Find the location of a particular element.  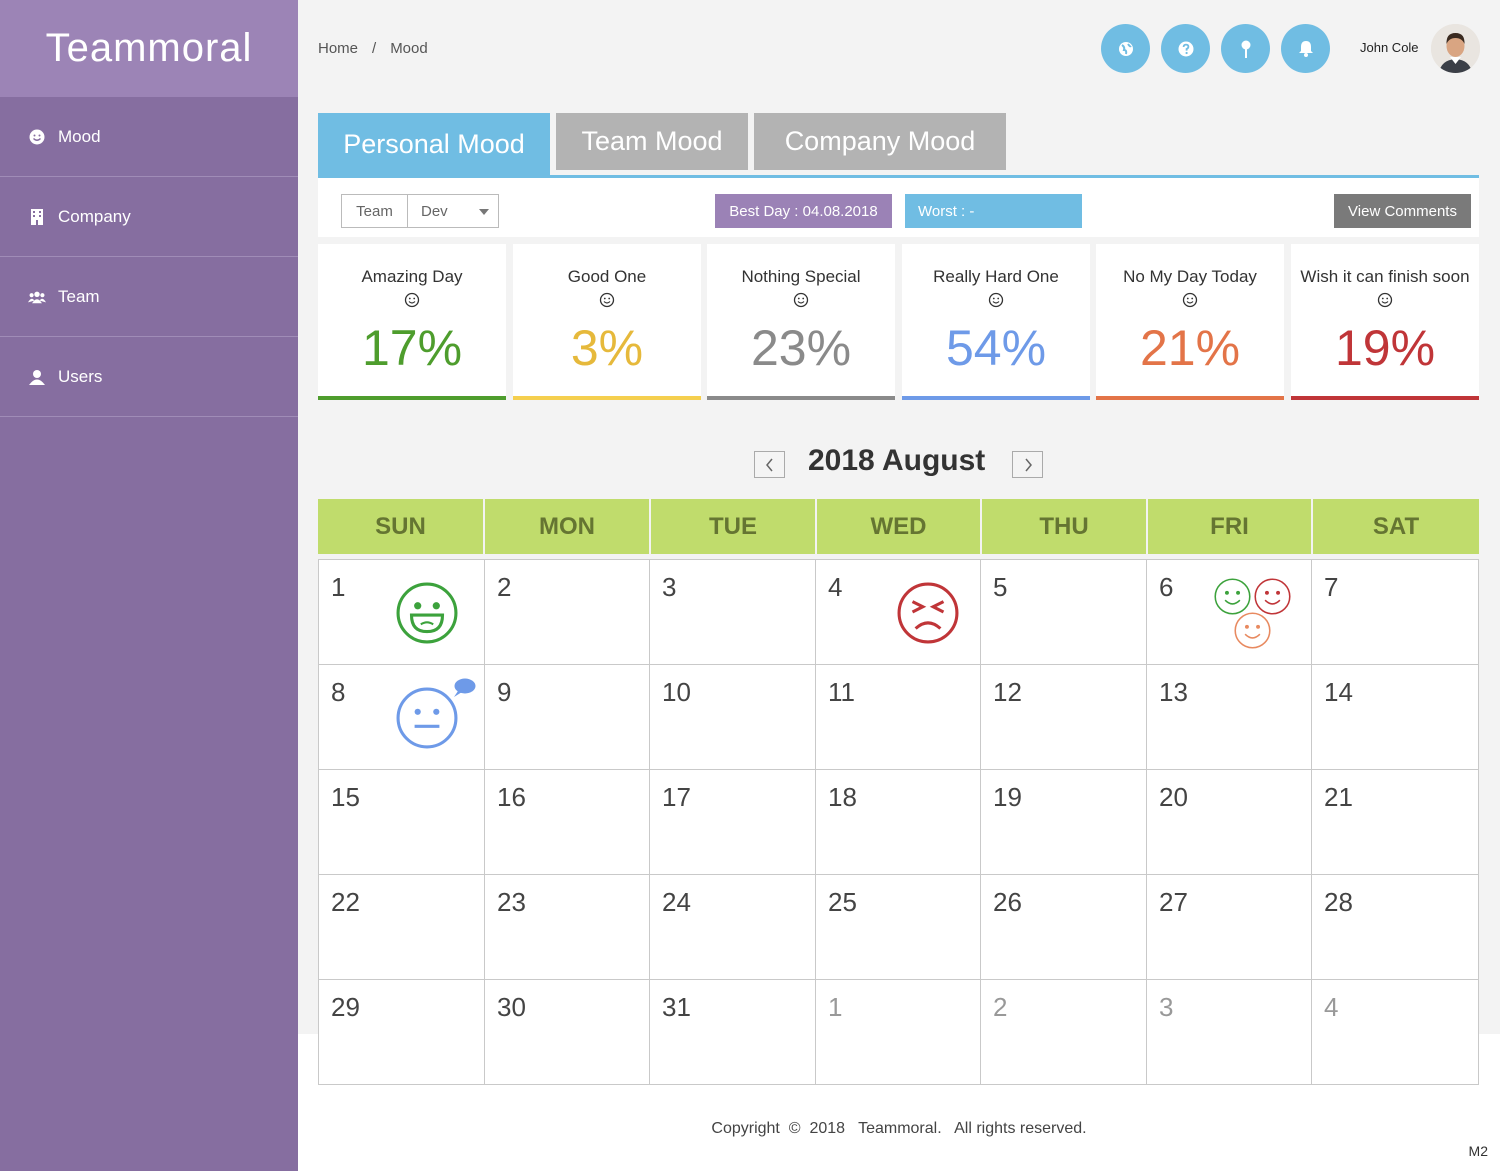

stat-label: Really Hard One is located at coordinates (996, 276).